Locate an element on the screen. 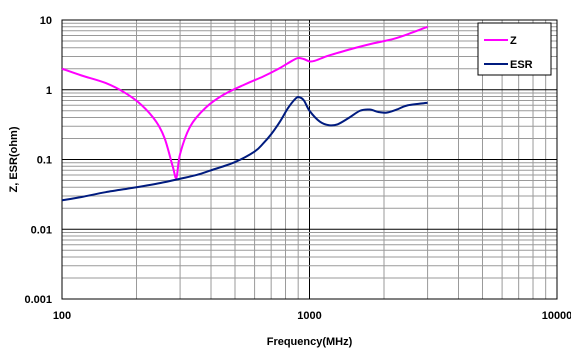 The image size is (571, 353). legend-label-esr: ESR is located at coordinates (521, 65).